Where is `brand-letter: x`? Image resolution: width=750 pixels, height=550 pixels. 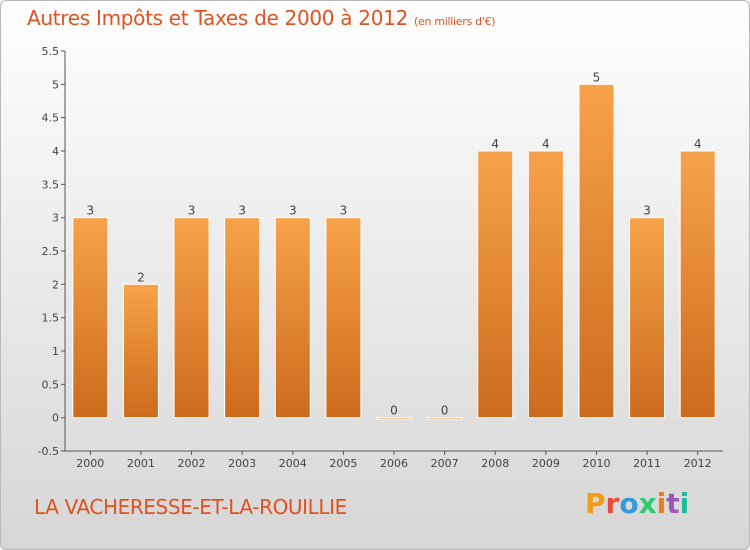
brand-letter: x is located at coordinates (647, 503).